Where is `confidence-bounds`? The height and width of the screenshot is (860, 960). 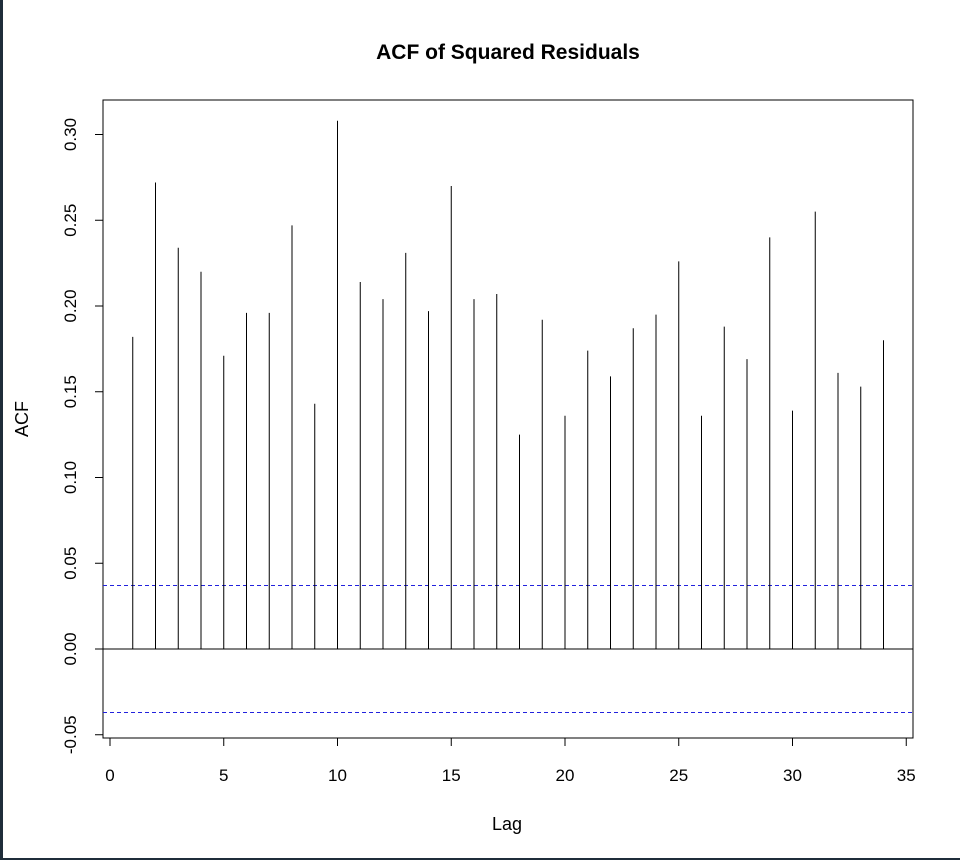
confidence-bounds is located at coordinates (508, 649).